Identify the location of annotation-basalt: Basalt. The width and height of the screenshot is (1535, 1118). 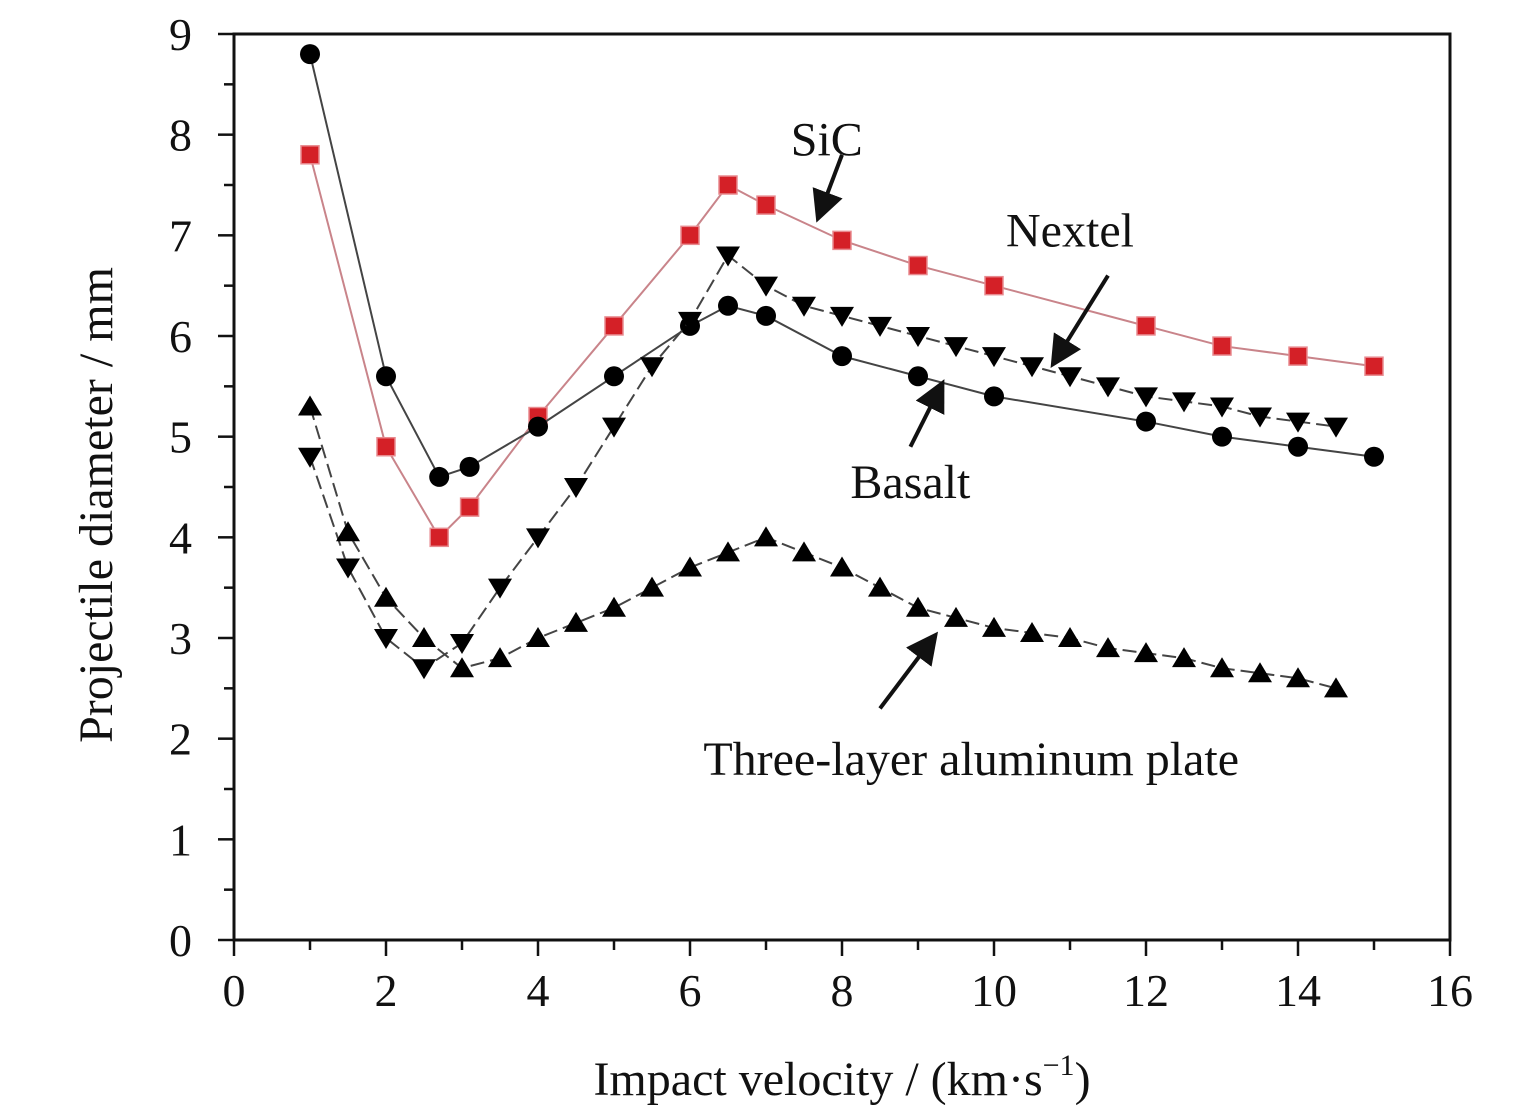
(910, 444).